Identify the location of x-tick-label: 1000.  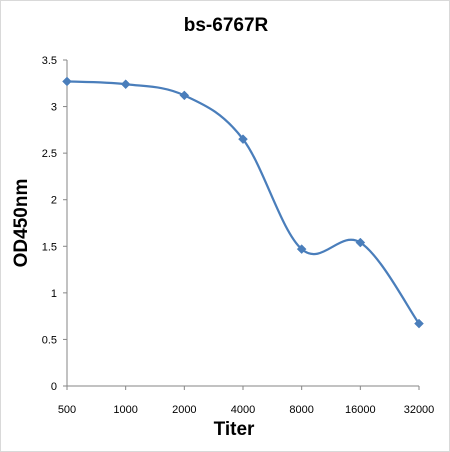
(125, 410).